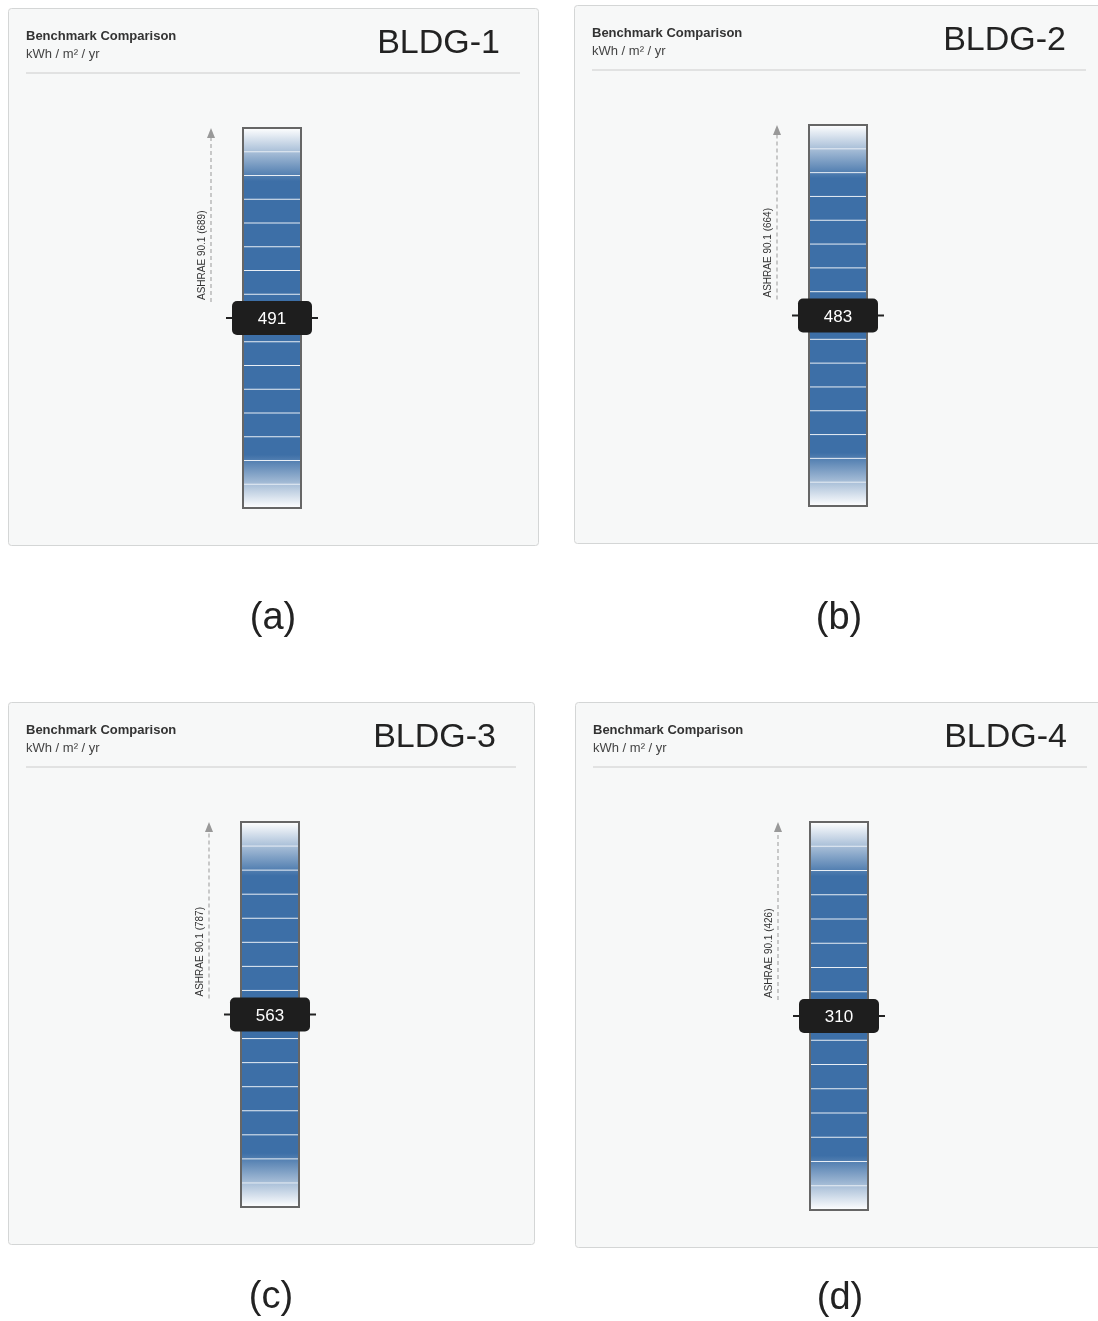 This screenshot has height=1321, width=1098. Describe the element at coordinates (839, 616) in the screenshot. I see `text: (b)` at that location.